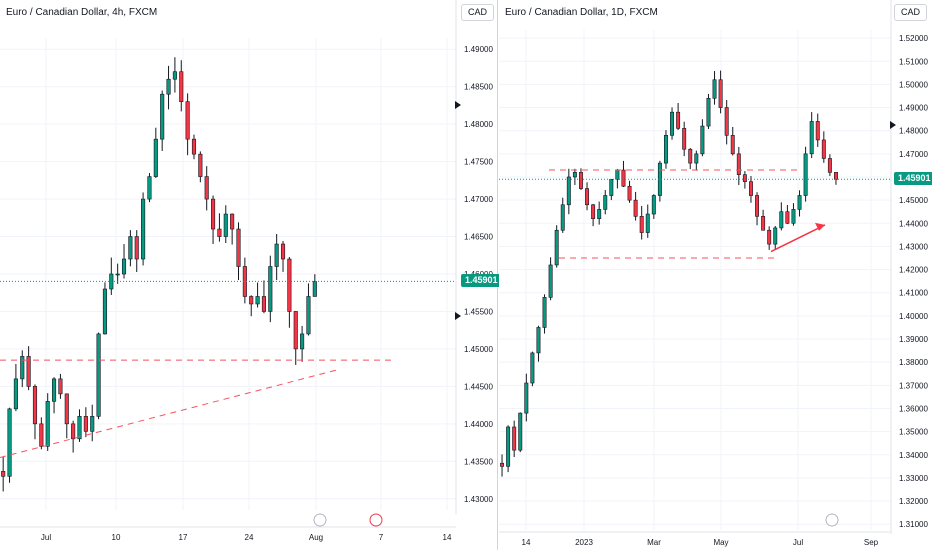 The image size is (932, 550). Describe the element at coordinates (249, 537) in the screenshot. I see `x-tick-label: 24` at that location.